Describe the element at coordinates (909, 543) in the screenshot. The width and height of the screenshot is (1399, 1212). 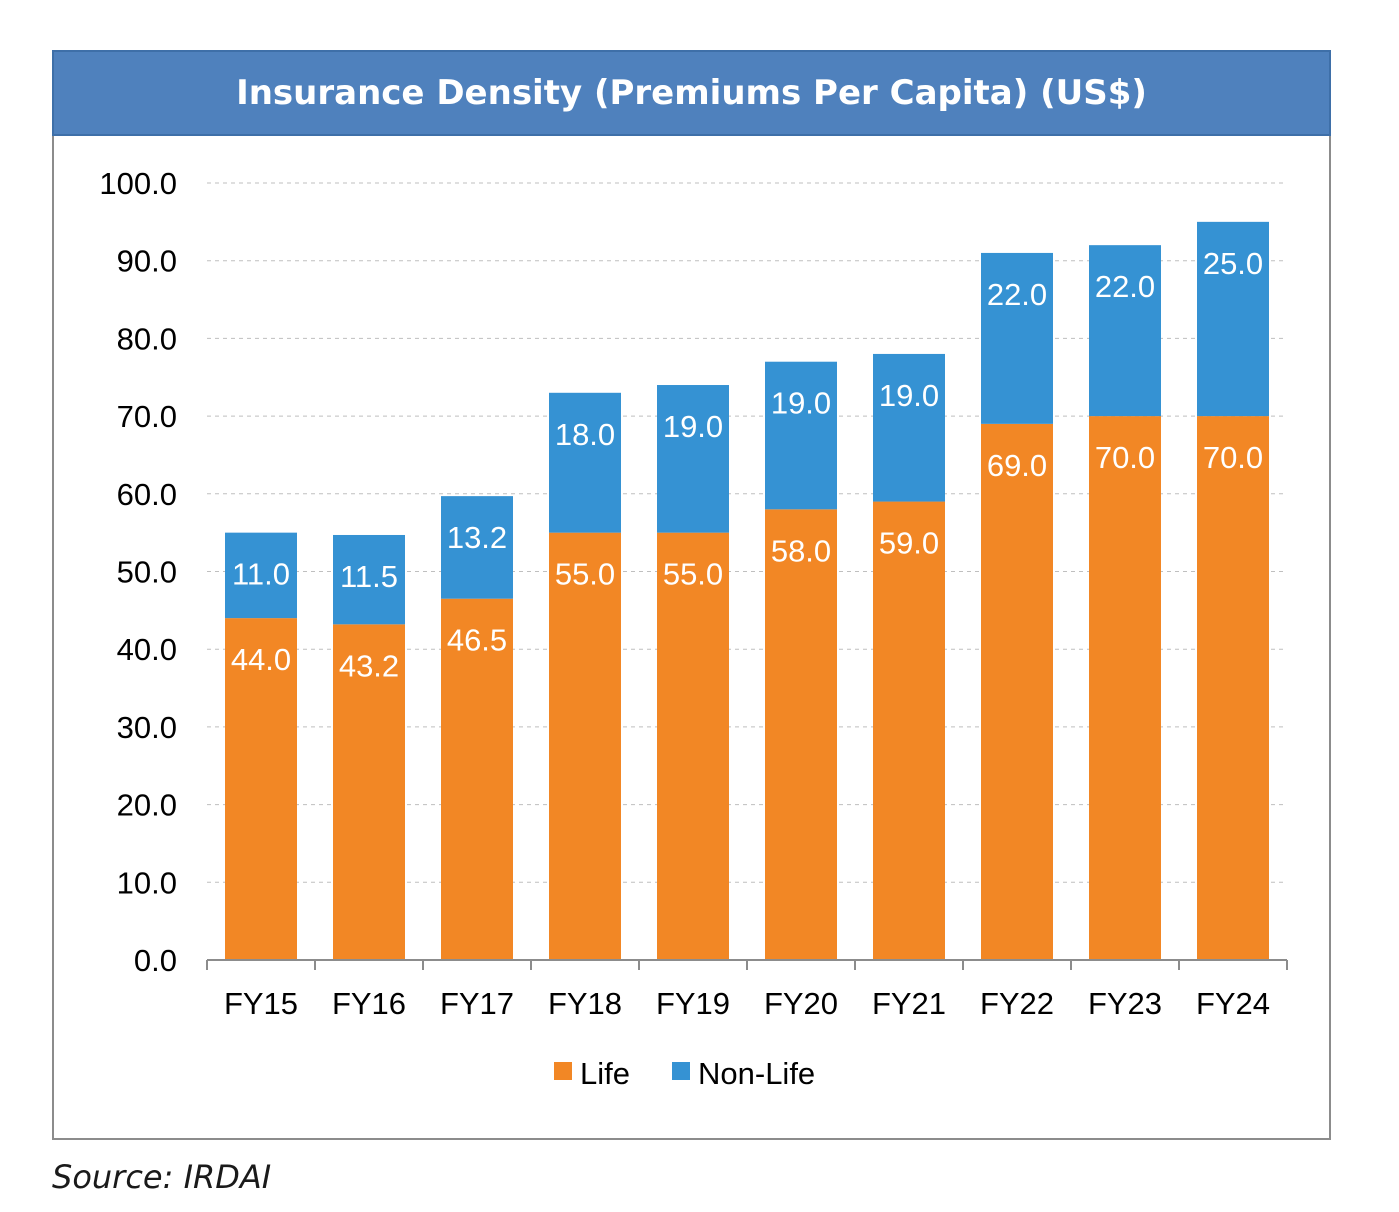
I see `data-label: 59.0` at that location.